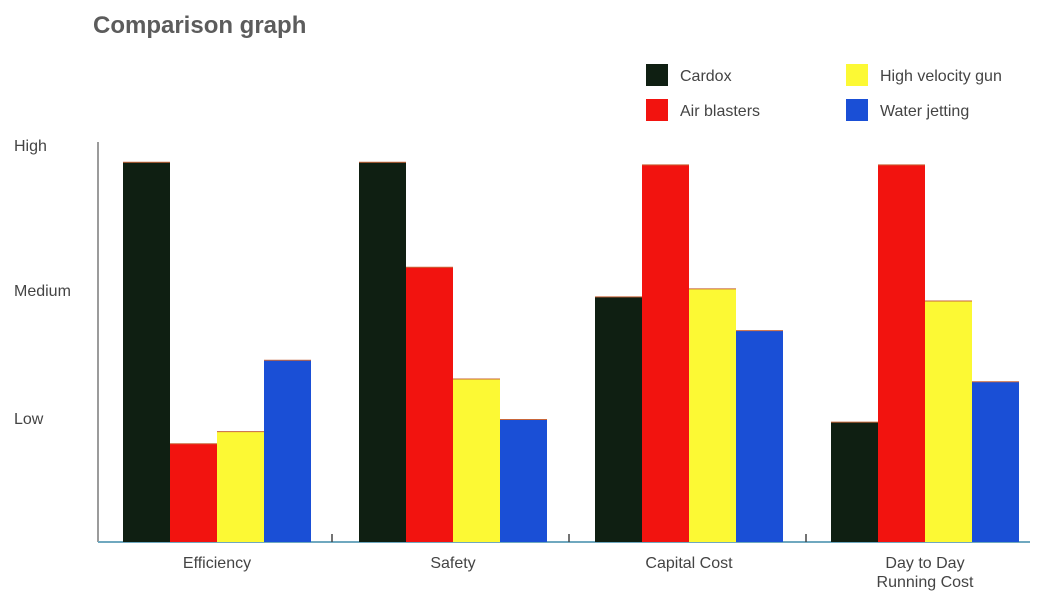  Describe the element at coordinates (657, 75) in the screenshot. I see `legend-swatch-cardox` at that location.